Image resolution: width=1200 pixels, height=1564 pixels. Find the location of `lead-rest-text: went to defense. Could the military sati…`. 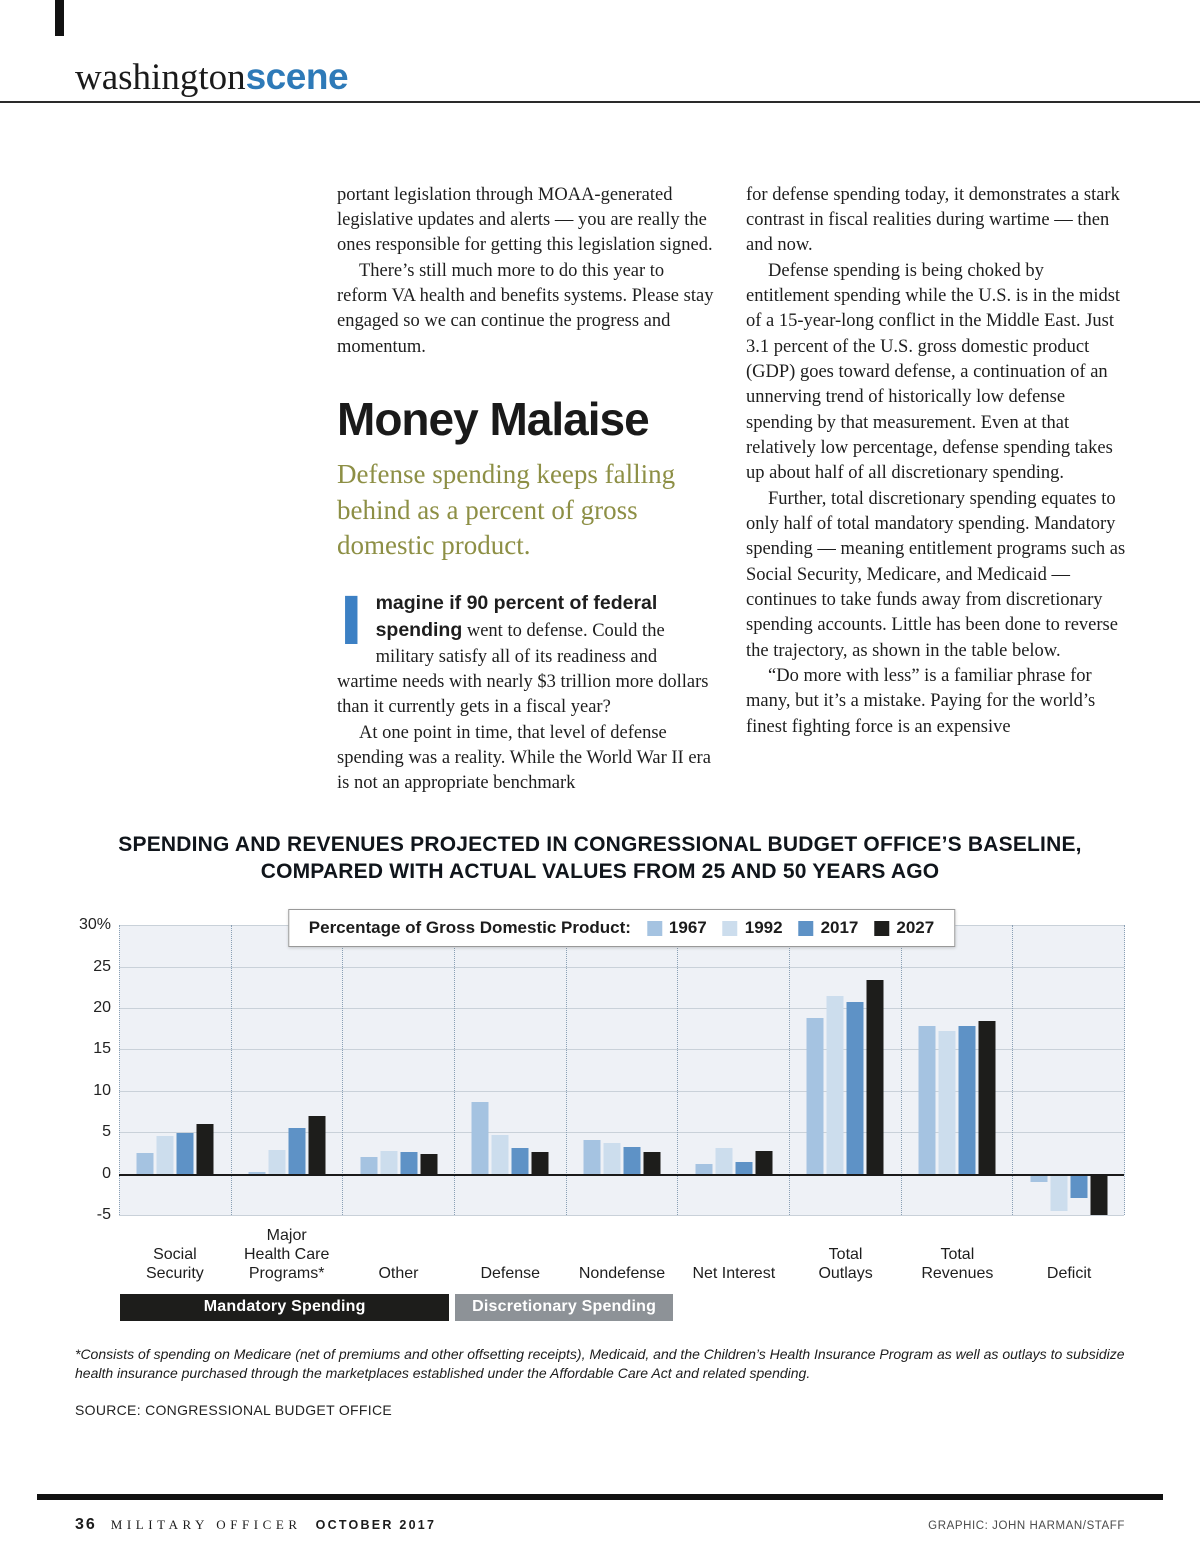

lead-rest-text: went to defense. Could the military sati… is located at coordinates (523, 669).